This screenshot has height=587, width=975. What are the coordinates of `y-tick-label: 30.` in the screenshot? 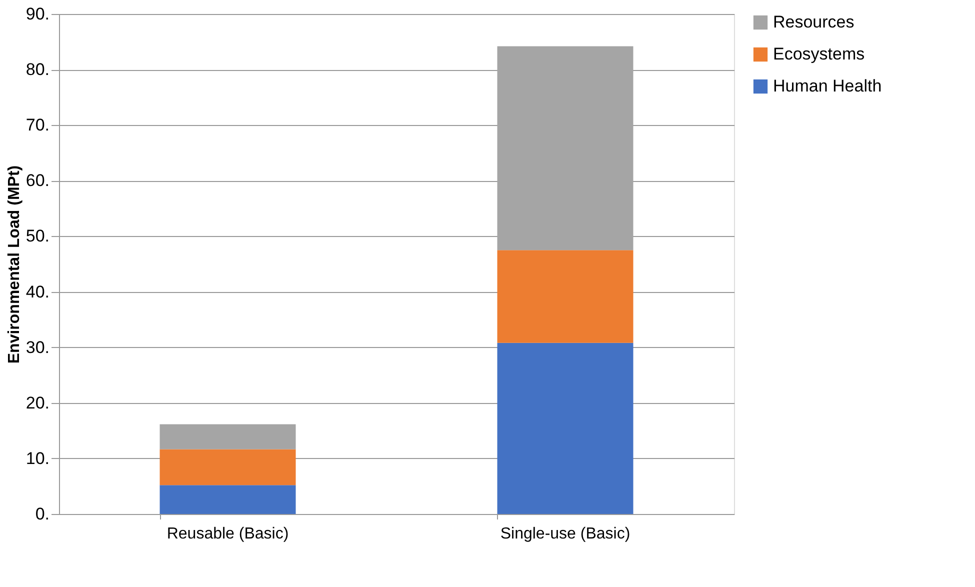 It's located at (38, 347).